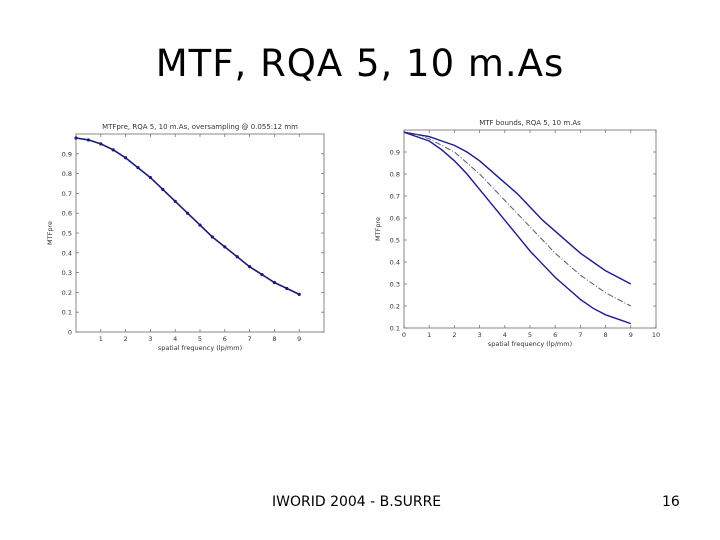 Image resolution: width=720 pixels, height=540 pixels. What do you see at coordinates (656, 335) in the screenshot?
I see `x-tick-label: 10` at bounding box center [656, 335].